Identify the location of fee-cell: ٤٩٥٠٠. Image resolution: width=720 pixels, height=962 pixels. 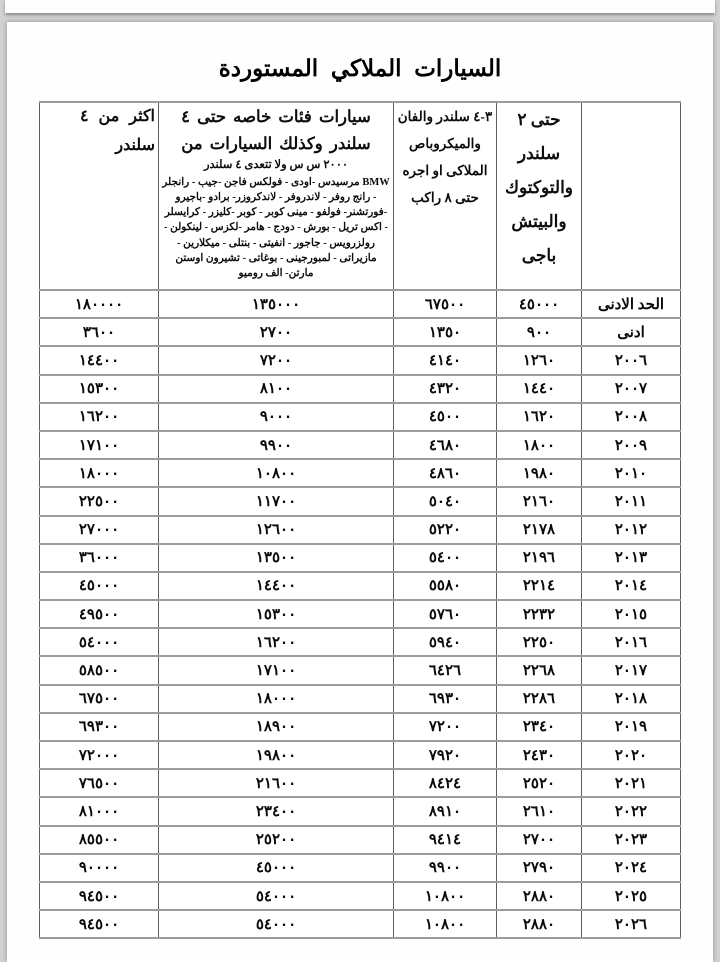
(99, 614).